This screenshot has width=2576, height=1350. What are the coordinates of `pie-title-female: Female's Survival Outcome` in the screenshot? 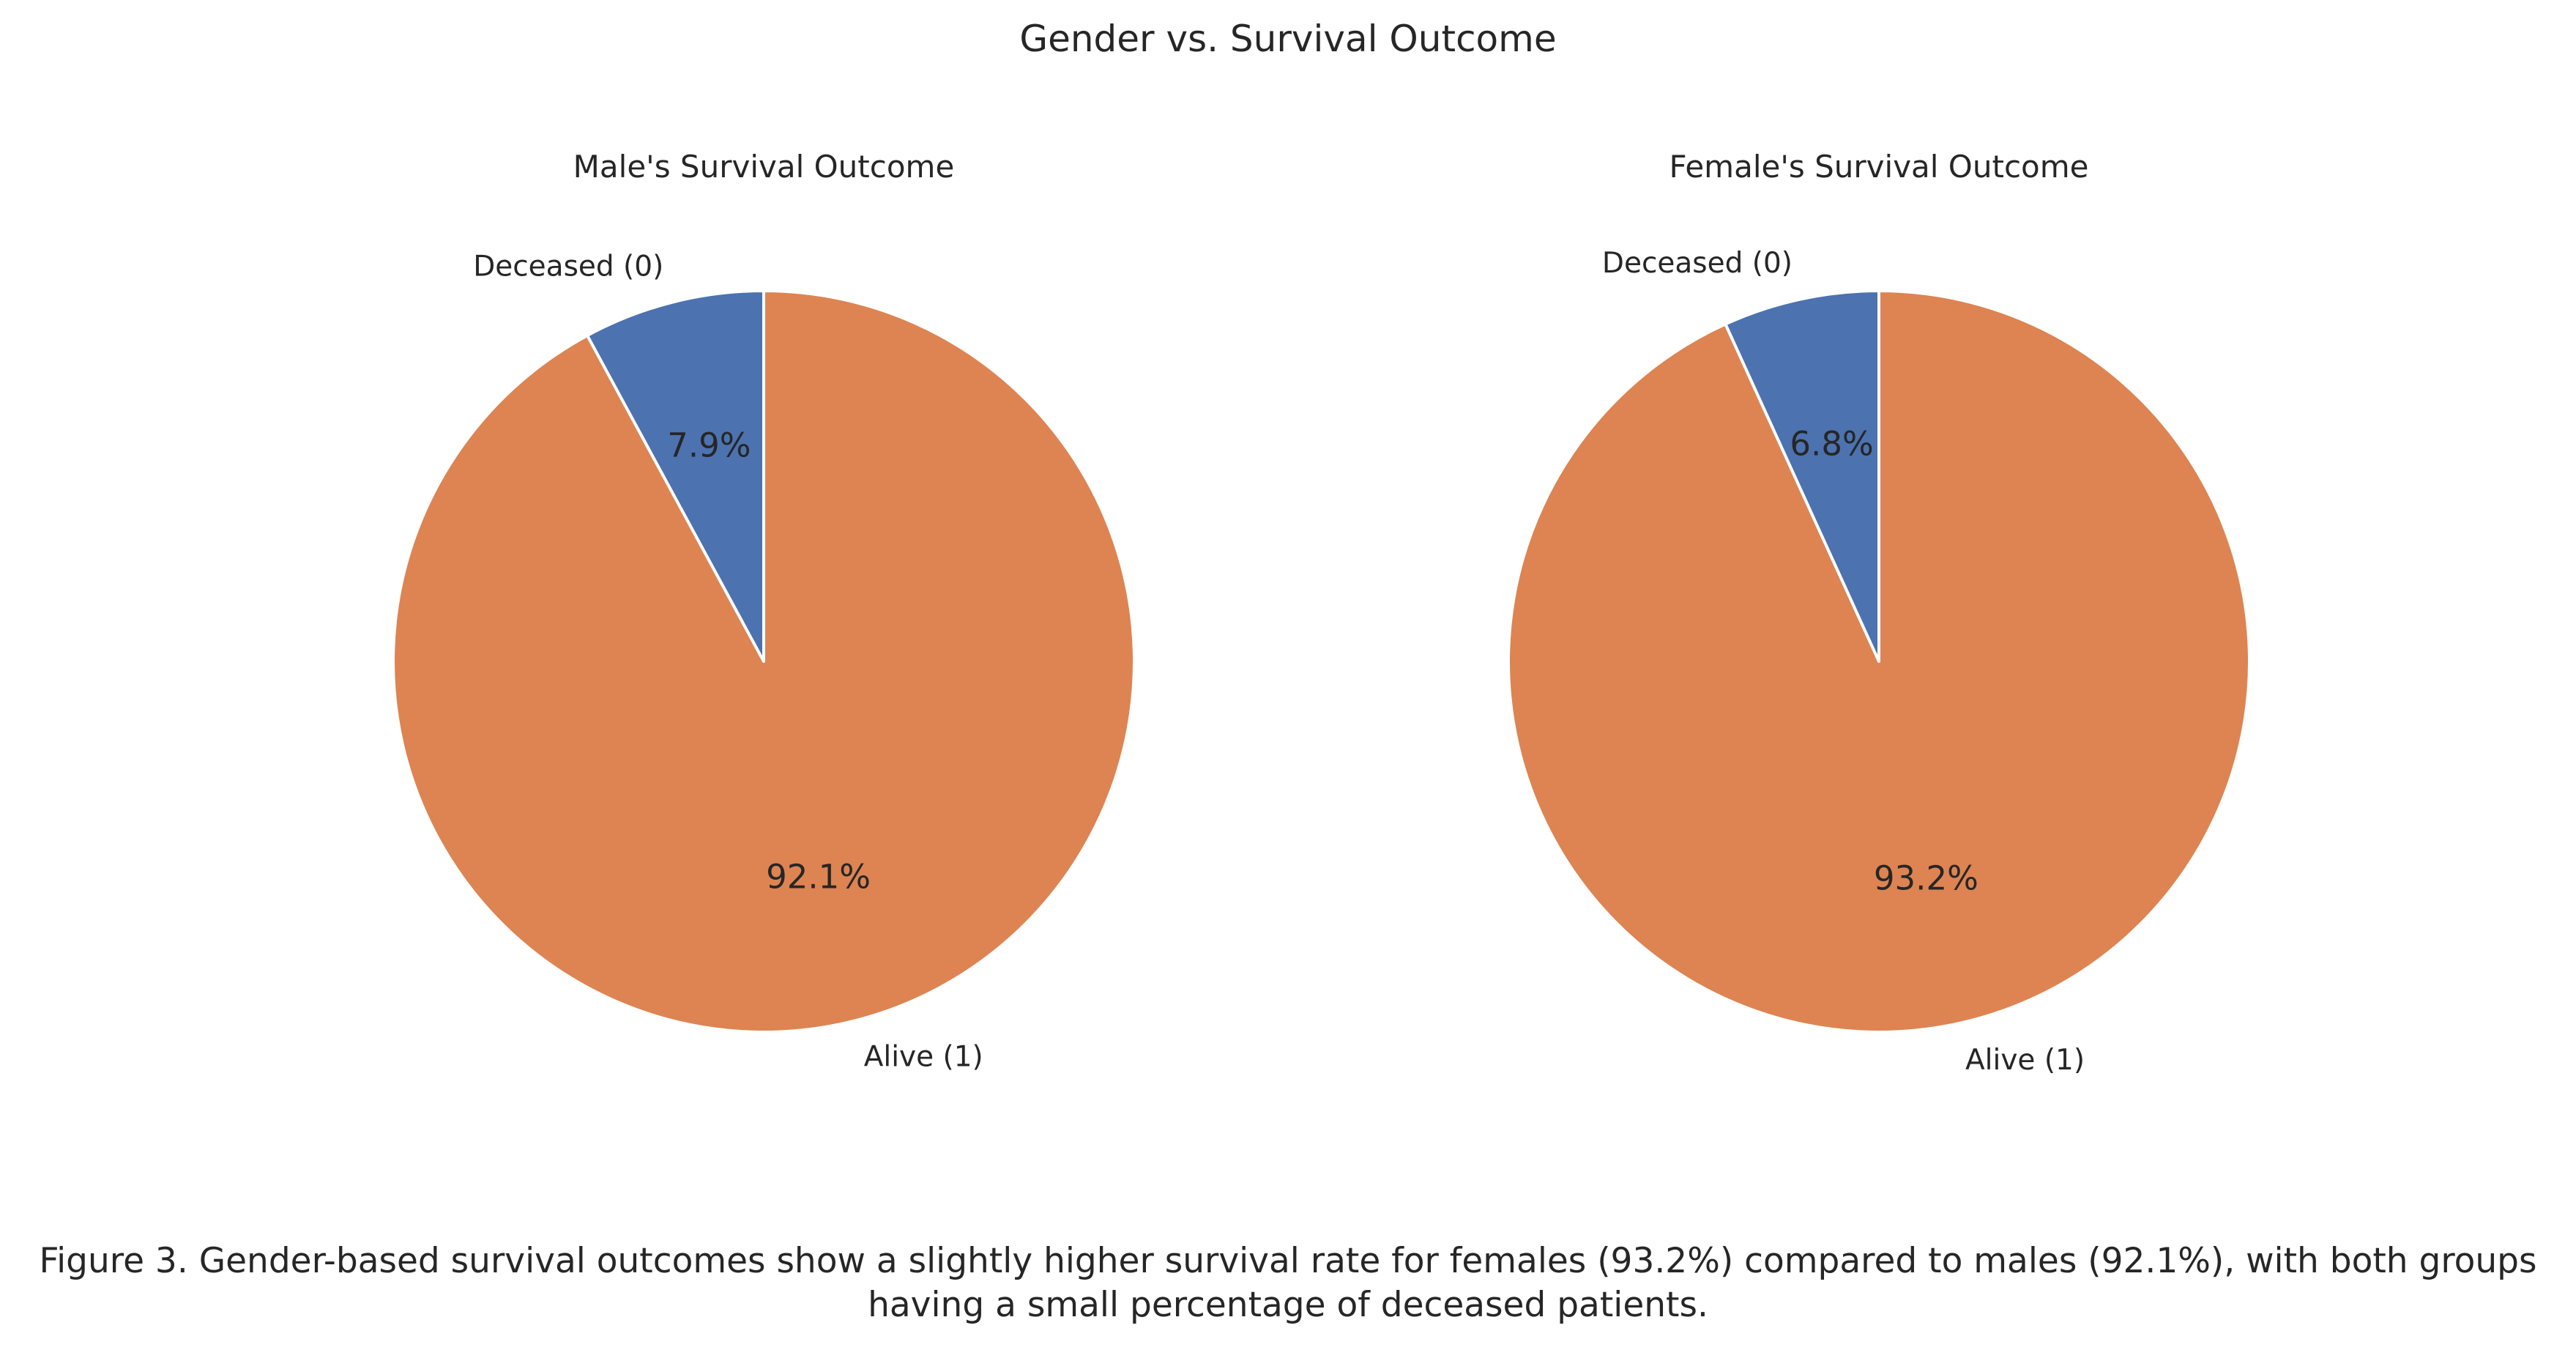 It's located at (1878, 167).